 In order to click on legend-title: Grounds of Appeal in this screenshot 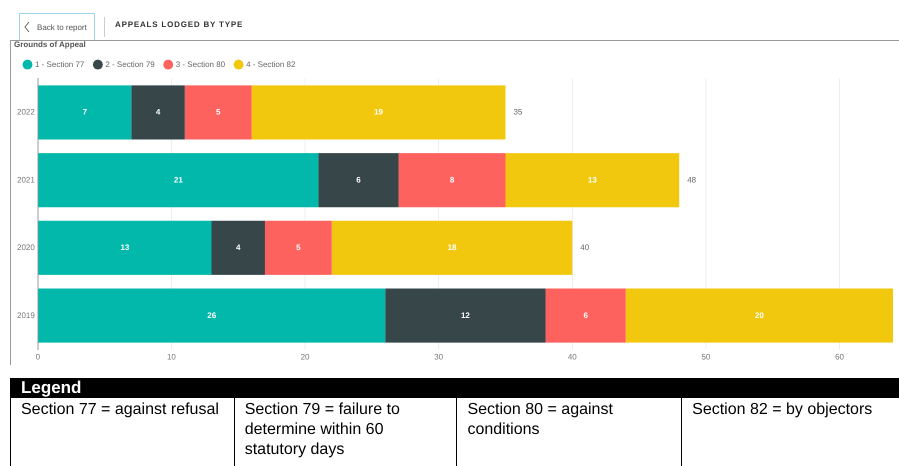, I will do `click(50, 45)`.